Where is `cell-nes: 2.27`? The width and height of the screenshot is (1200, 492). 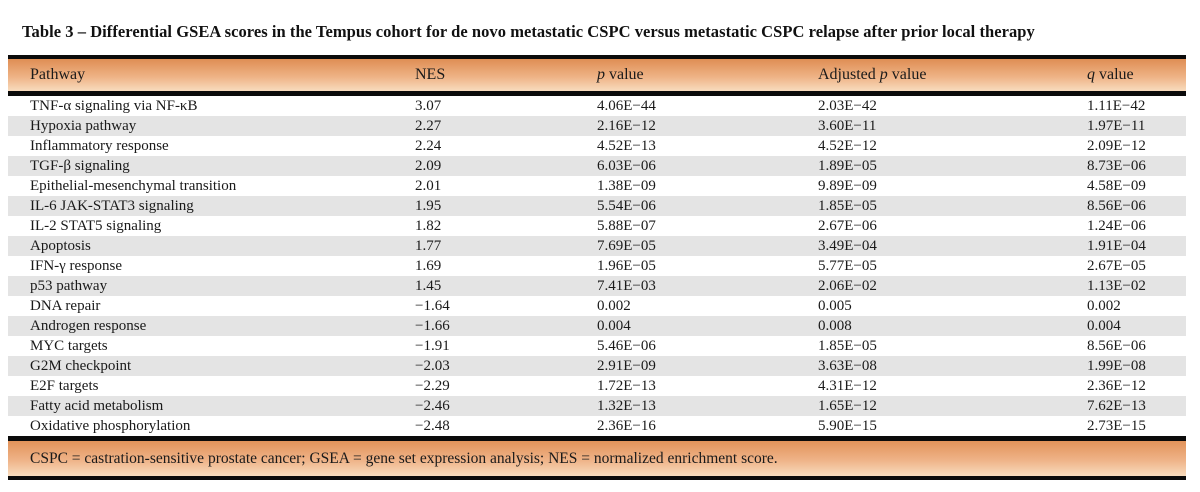 cell-nes: 2.27 is located at coordinates (428, 125).